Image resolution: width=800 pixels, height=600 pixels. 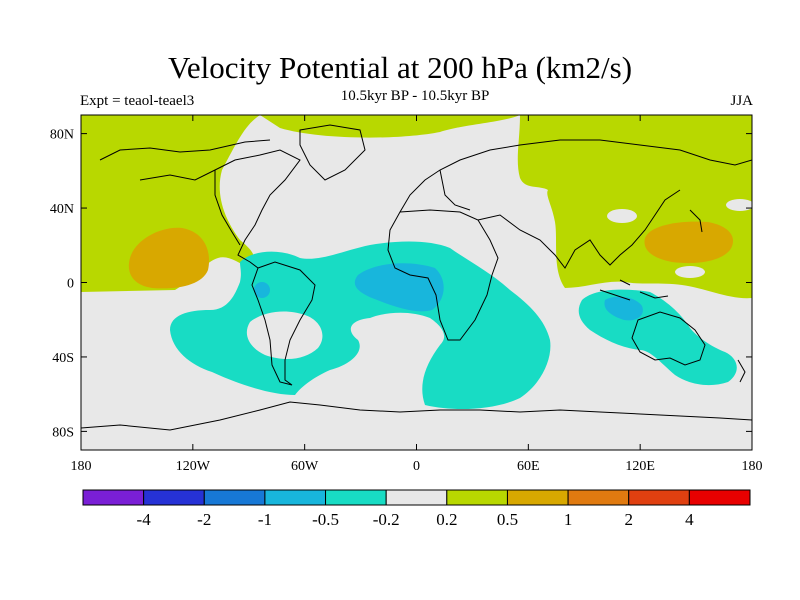 What do you see at coordinates (689, 519) in the screenshot?
I see `colorbar-label: 4` at bounding box center [689, 519].